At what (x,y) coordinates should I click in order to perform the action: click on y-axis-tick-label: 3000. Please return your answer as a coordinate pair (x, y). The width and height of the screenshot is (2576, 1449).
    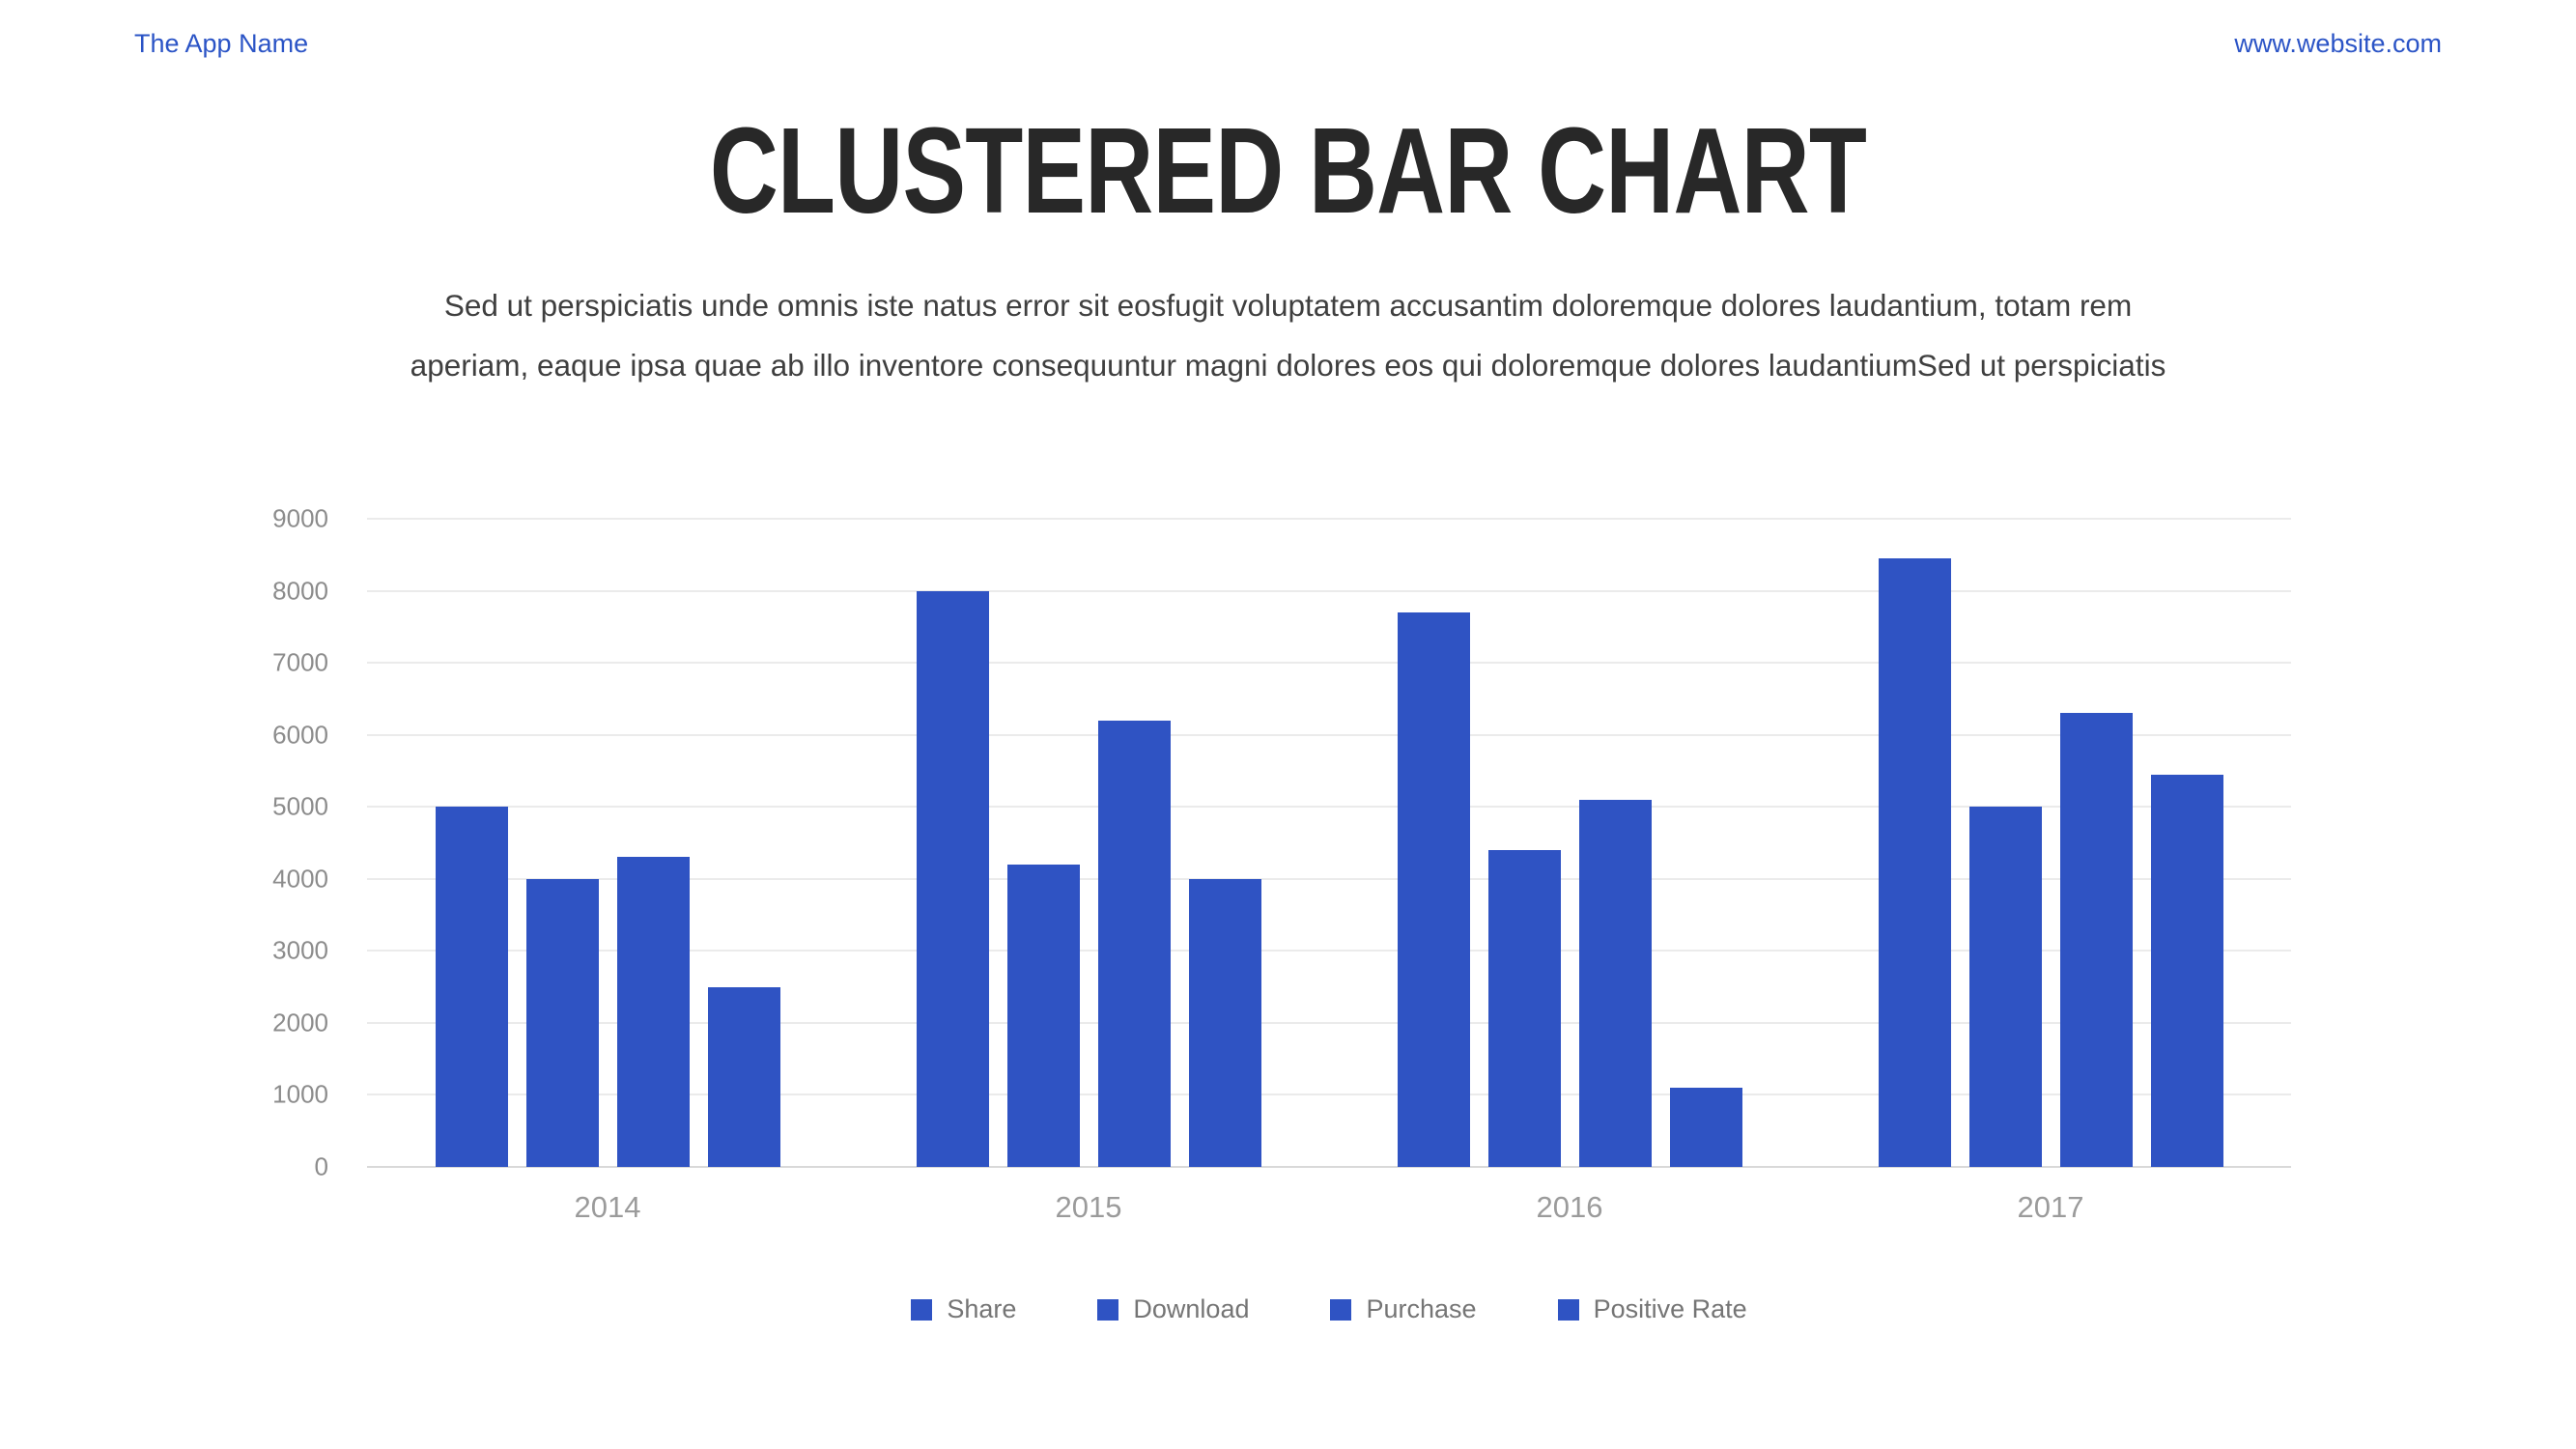
    Looking at the image, I should click on (300, 950).